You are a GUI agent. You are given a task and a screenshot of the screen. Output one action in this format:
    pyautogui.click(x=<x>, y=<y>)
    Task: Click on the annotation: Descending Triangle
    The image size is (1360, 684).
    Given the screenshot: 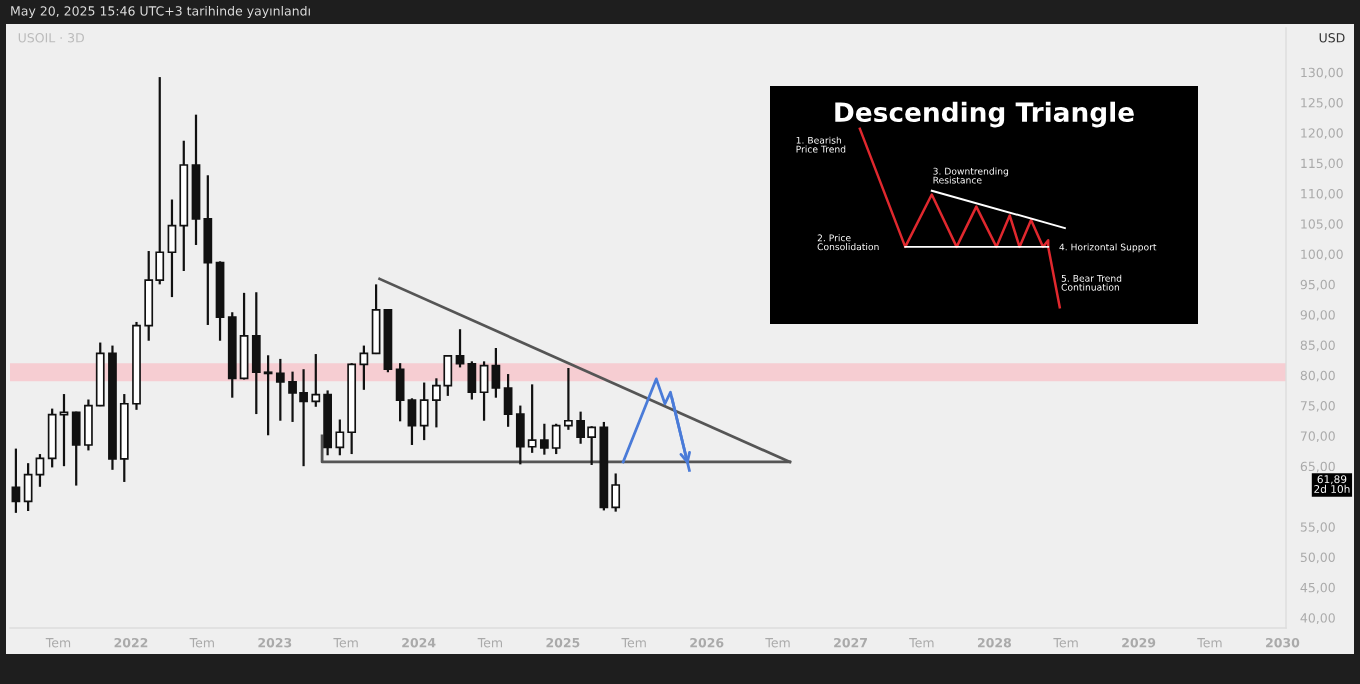 What is the action you would take?
    pyautogui.click(x=984, y=114)
    